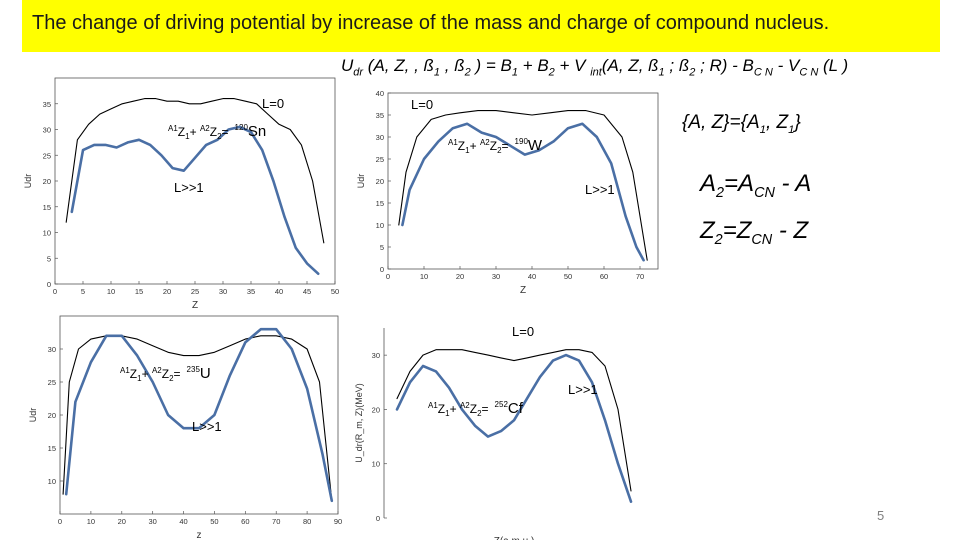 This screenshot has height=540, width=960. What do you see at coordinates (502, 404) in the screenshot?
I see `compound-mass-number: 252` at bounding box center [502, 404].